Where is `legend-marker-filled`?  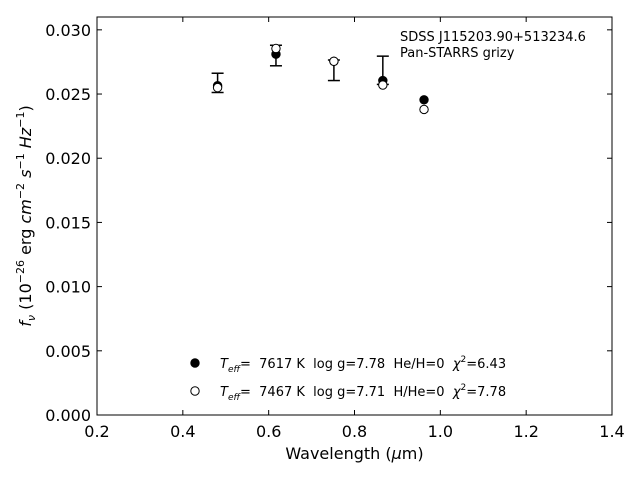 legend-marker-filled is located at coordinates (195, 363).